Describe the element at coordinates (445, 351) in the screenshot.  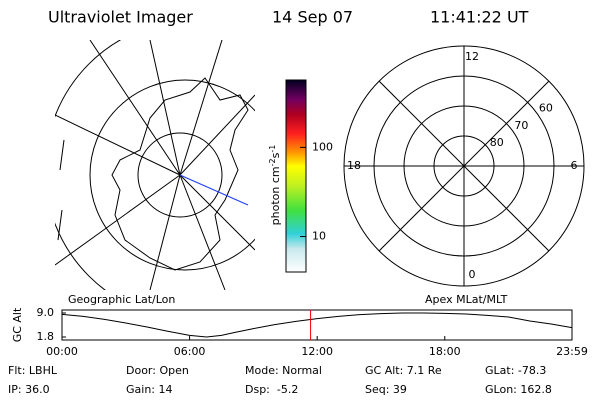
I see `x-tick-label: 18:00` at that location.